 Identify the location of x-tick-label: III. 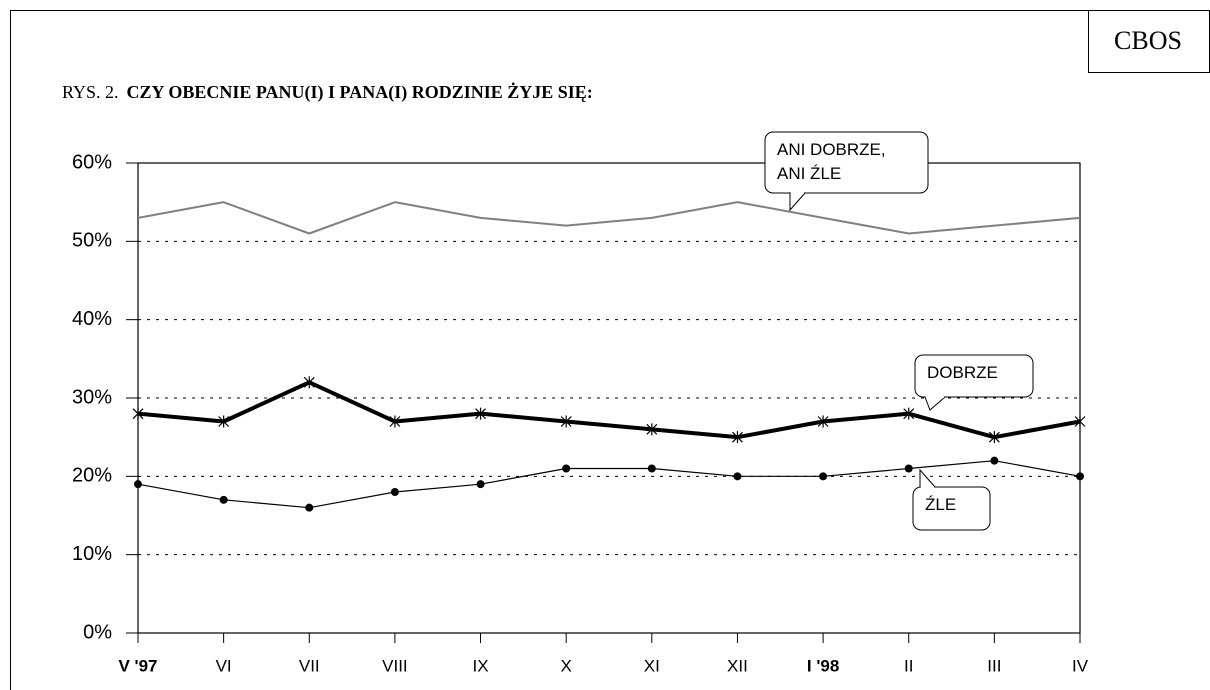
(994, 665).